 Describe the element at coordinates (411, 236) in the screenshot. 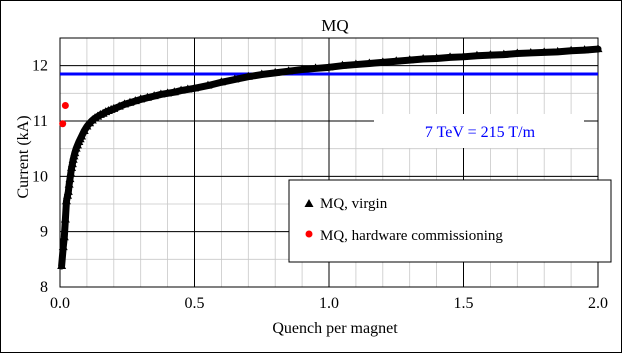

I see `legend-label-hardware-commissioning: MQ, hardware commissioning` at that location.